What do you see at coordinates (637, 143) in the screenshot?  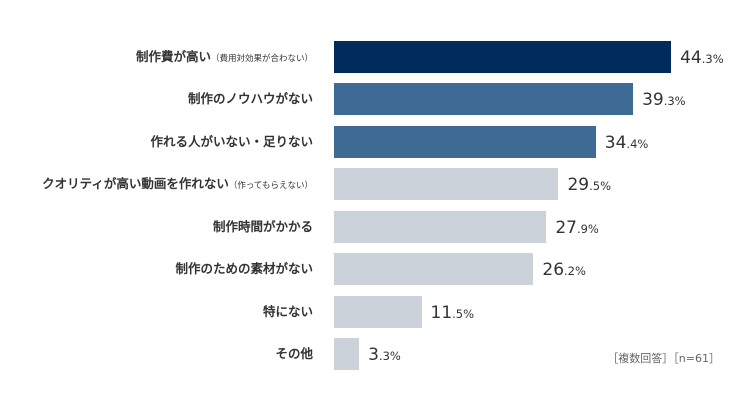 I see `value-dec: .4%` at bounding box center [637, 143].